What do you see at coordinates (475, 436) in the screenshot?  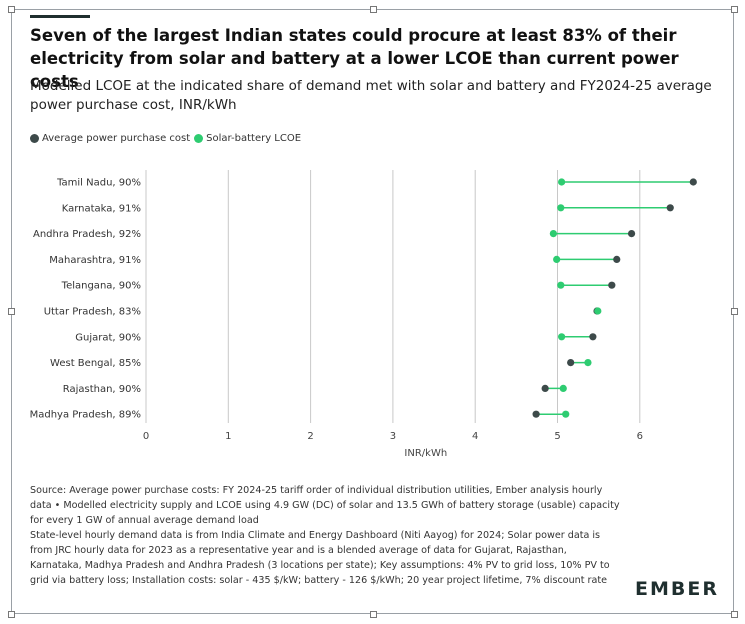 I see `x-tick-label-4: 4` at bounding box center [475, 436].